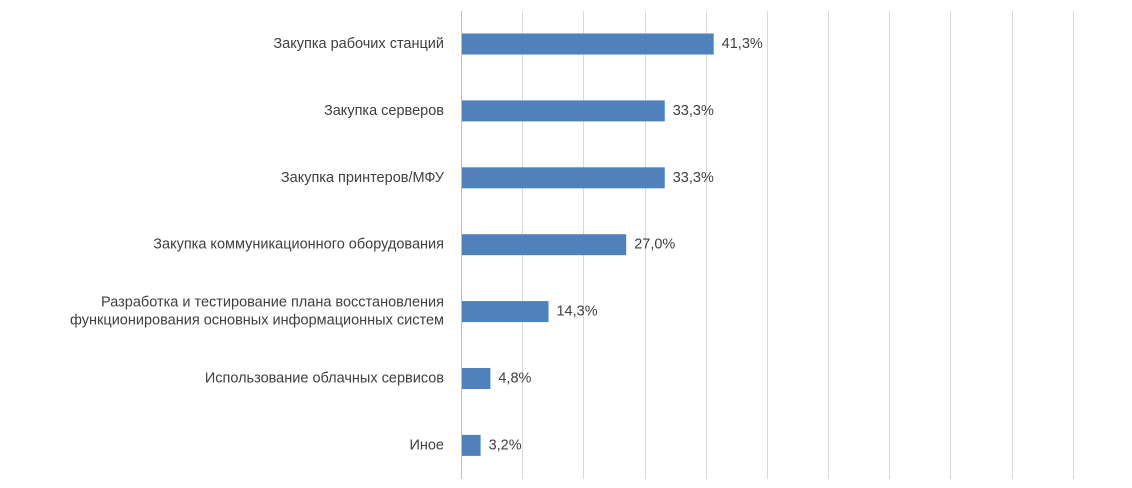 The image size is (1132, 488). I want to click on category-label-line: Закупка принтеров/МФУ, so click(363, 178).